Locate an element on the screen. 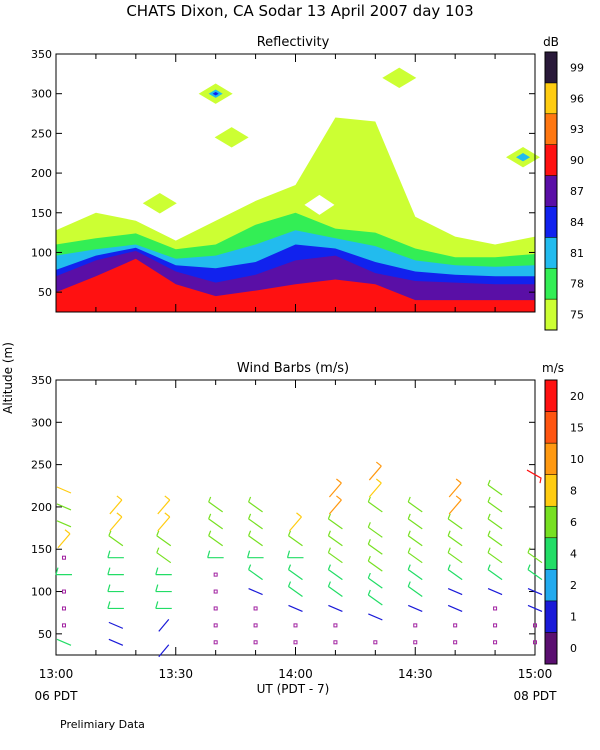 This screenshot has height=750, width=600. wind-colorbar-label: 15 is located at coordinates (577, 427).